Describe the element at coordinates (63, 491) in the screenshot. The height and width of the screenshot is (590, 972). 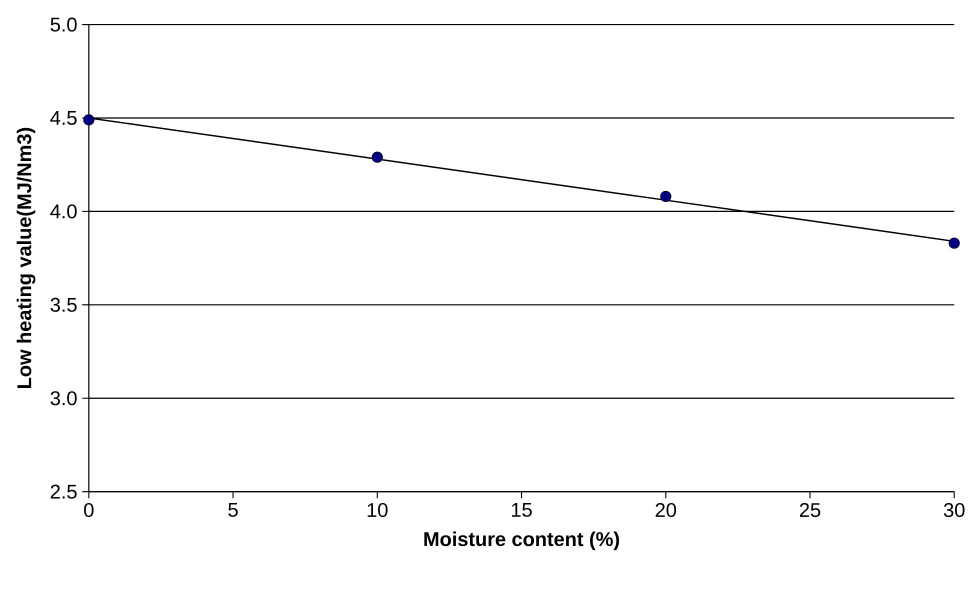
I see `y-tick-label: 2.5` at that location.